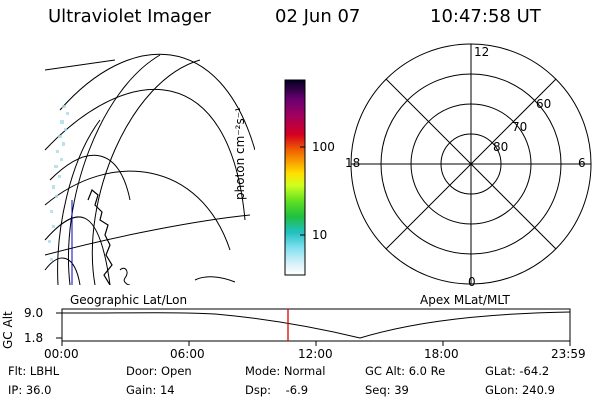  I want to click on gain-info: Gain: 14, so click(150, 390).